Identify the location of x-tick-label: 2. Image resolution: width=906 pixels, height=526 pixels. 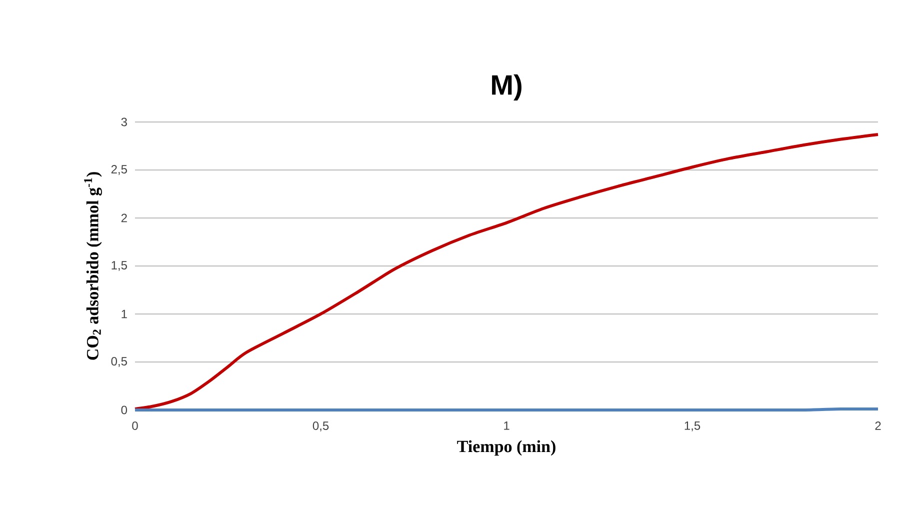
(878, 426).